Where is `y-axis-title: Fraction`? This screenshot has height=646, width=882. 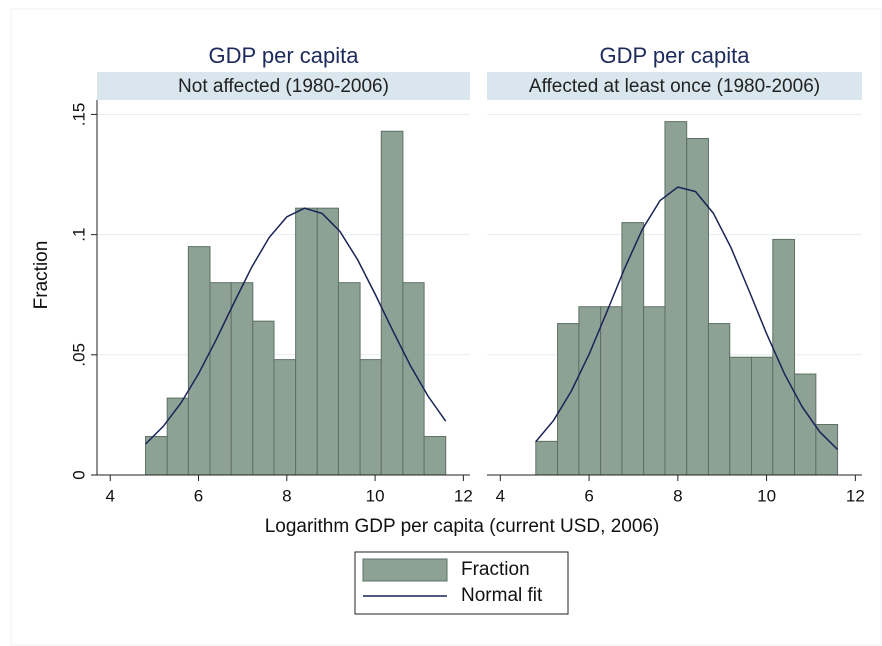 y-axis-title: Fraction is located at coordinates (41, 275).